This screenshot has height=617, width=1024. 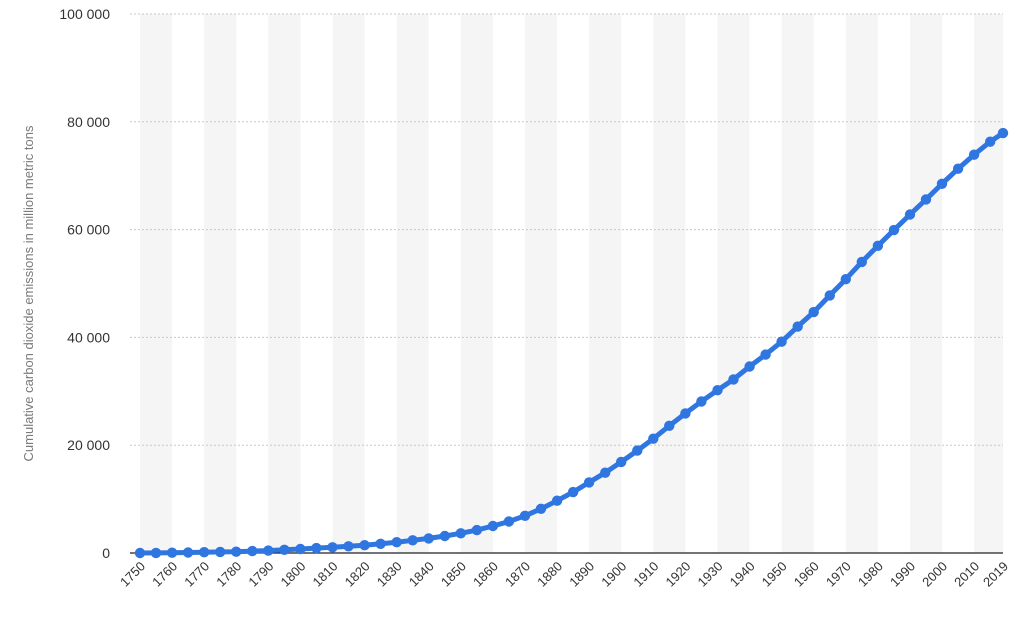 What do you see at coordinates (88, 230) in the screenshot?
I see `y-tick-label: 60 000` at bounding box center [88, 230].